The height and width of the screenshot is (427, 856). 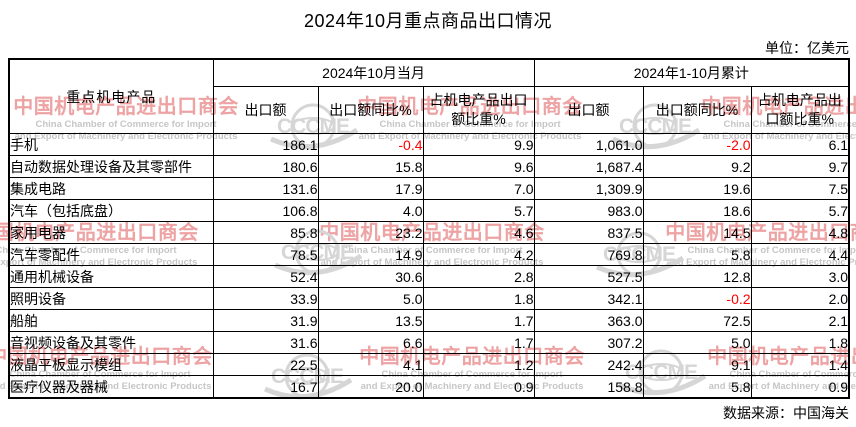 What do you see at coordinates (111, 276) in the screenshot?
I see `product-name-cell: 通用机械设备` at bounding box center [111, 276].